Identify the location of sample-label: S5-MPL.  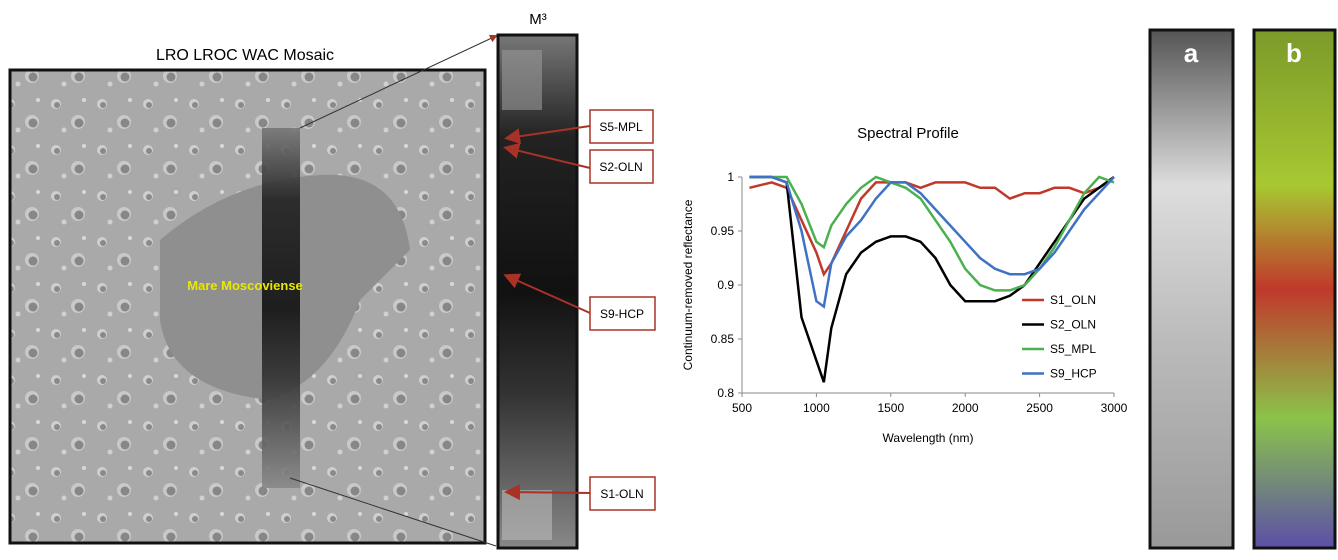
(621, 127).